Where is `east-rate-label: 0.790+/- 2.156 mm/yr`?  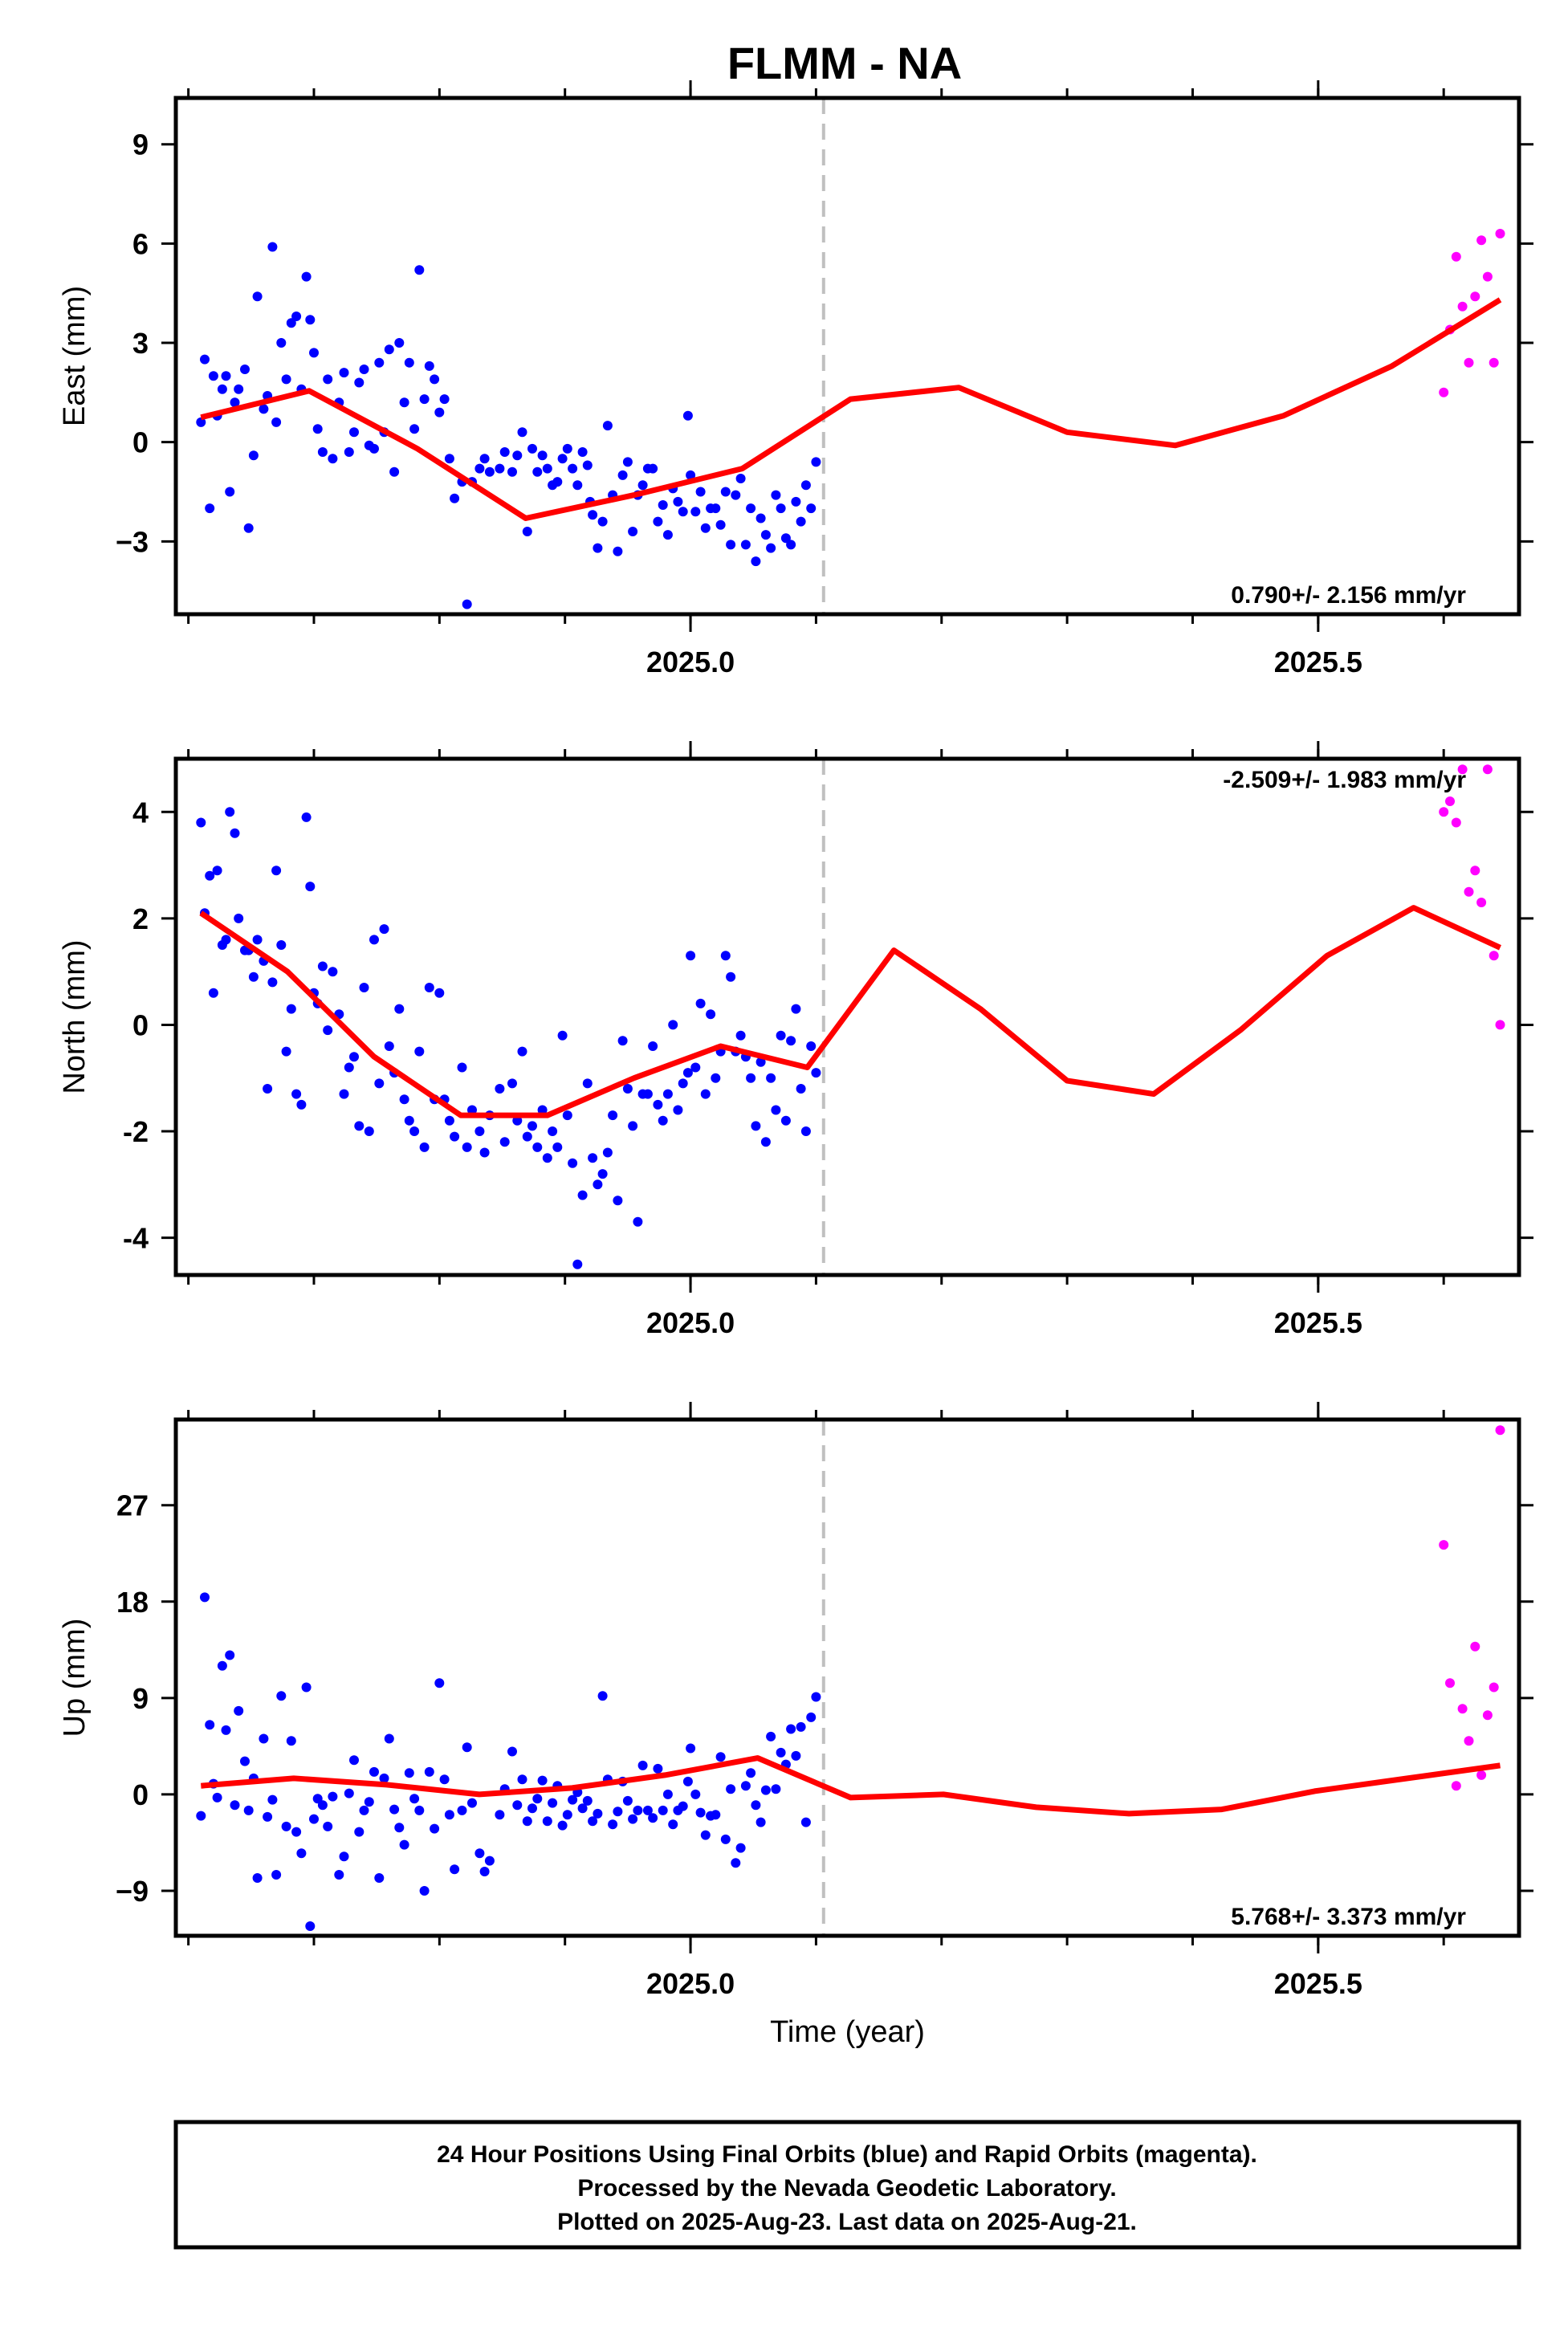
east-rate-label: 0.790+/- 2.156 mm/yr is located at coordinates (1348, 595).